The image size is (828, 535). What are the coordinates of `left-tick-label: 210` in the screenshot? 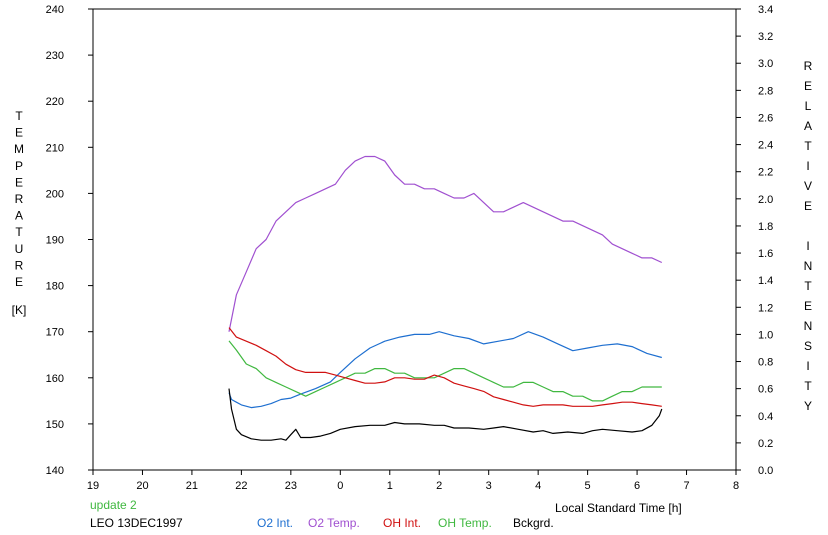 It's located at (55, 148).